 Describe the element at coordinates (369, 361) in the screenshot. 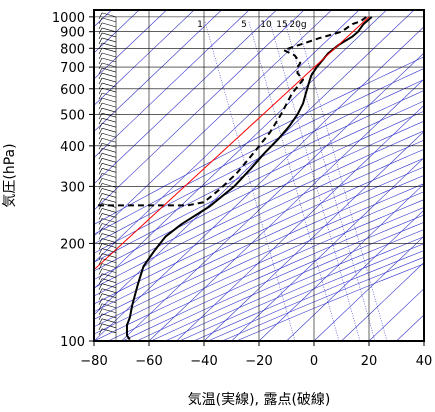

I see `x-tick-label: 20` at that location.